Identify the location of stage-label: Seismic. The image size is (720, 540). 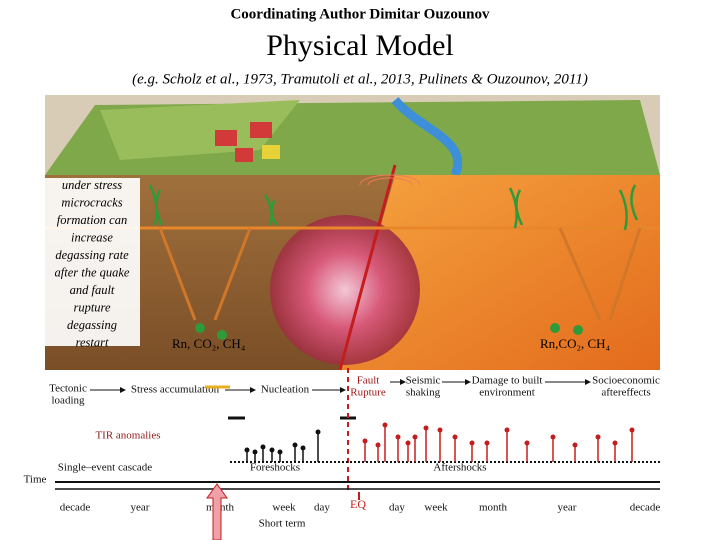
(423, 381).